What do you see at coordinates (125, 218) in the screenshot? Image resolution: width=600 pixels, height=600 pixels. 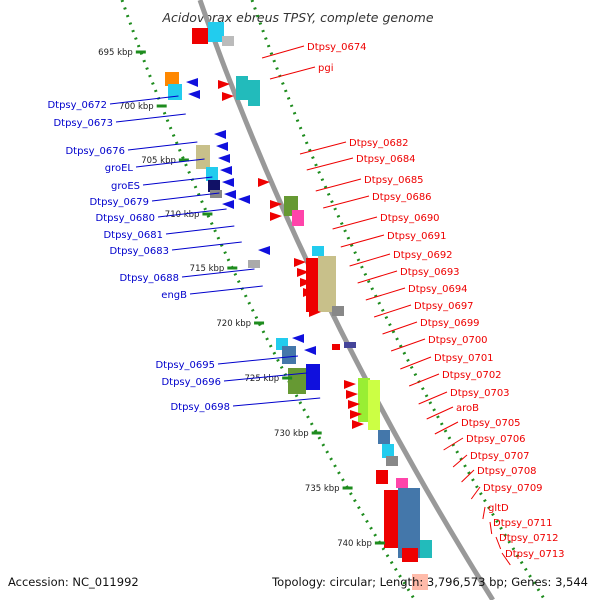 I see `reverse-gene-label: Dtpsy_0680` at bounding box center [125, 218].